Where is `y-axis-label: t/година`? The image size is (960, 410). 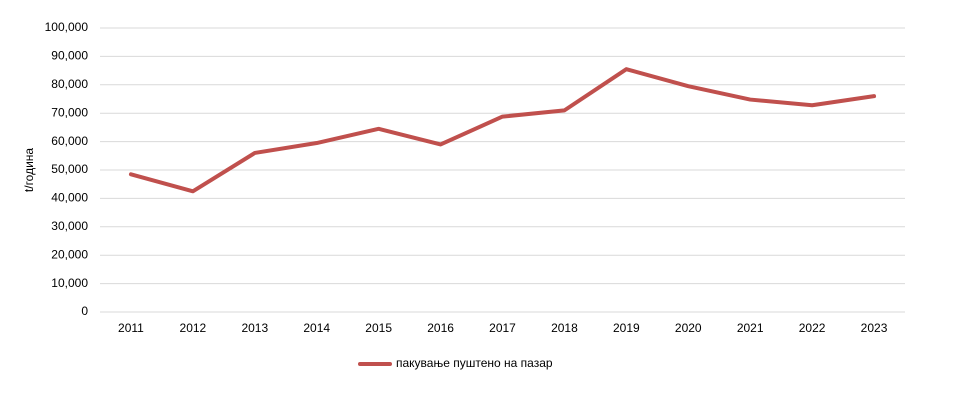
y-axis-label: t/година is located at coordinates (29, 170).